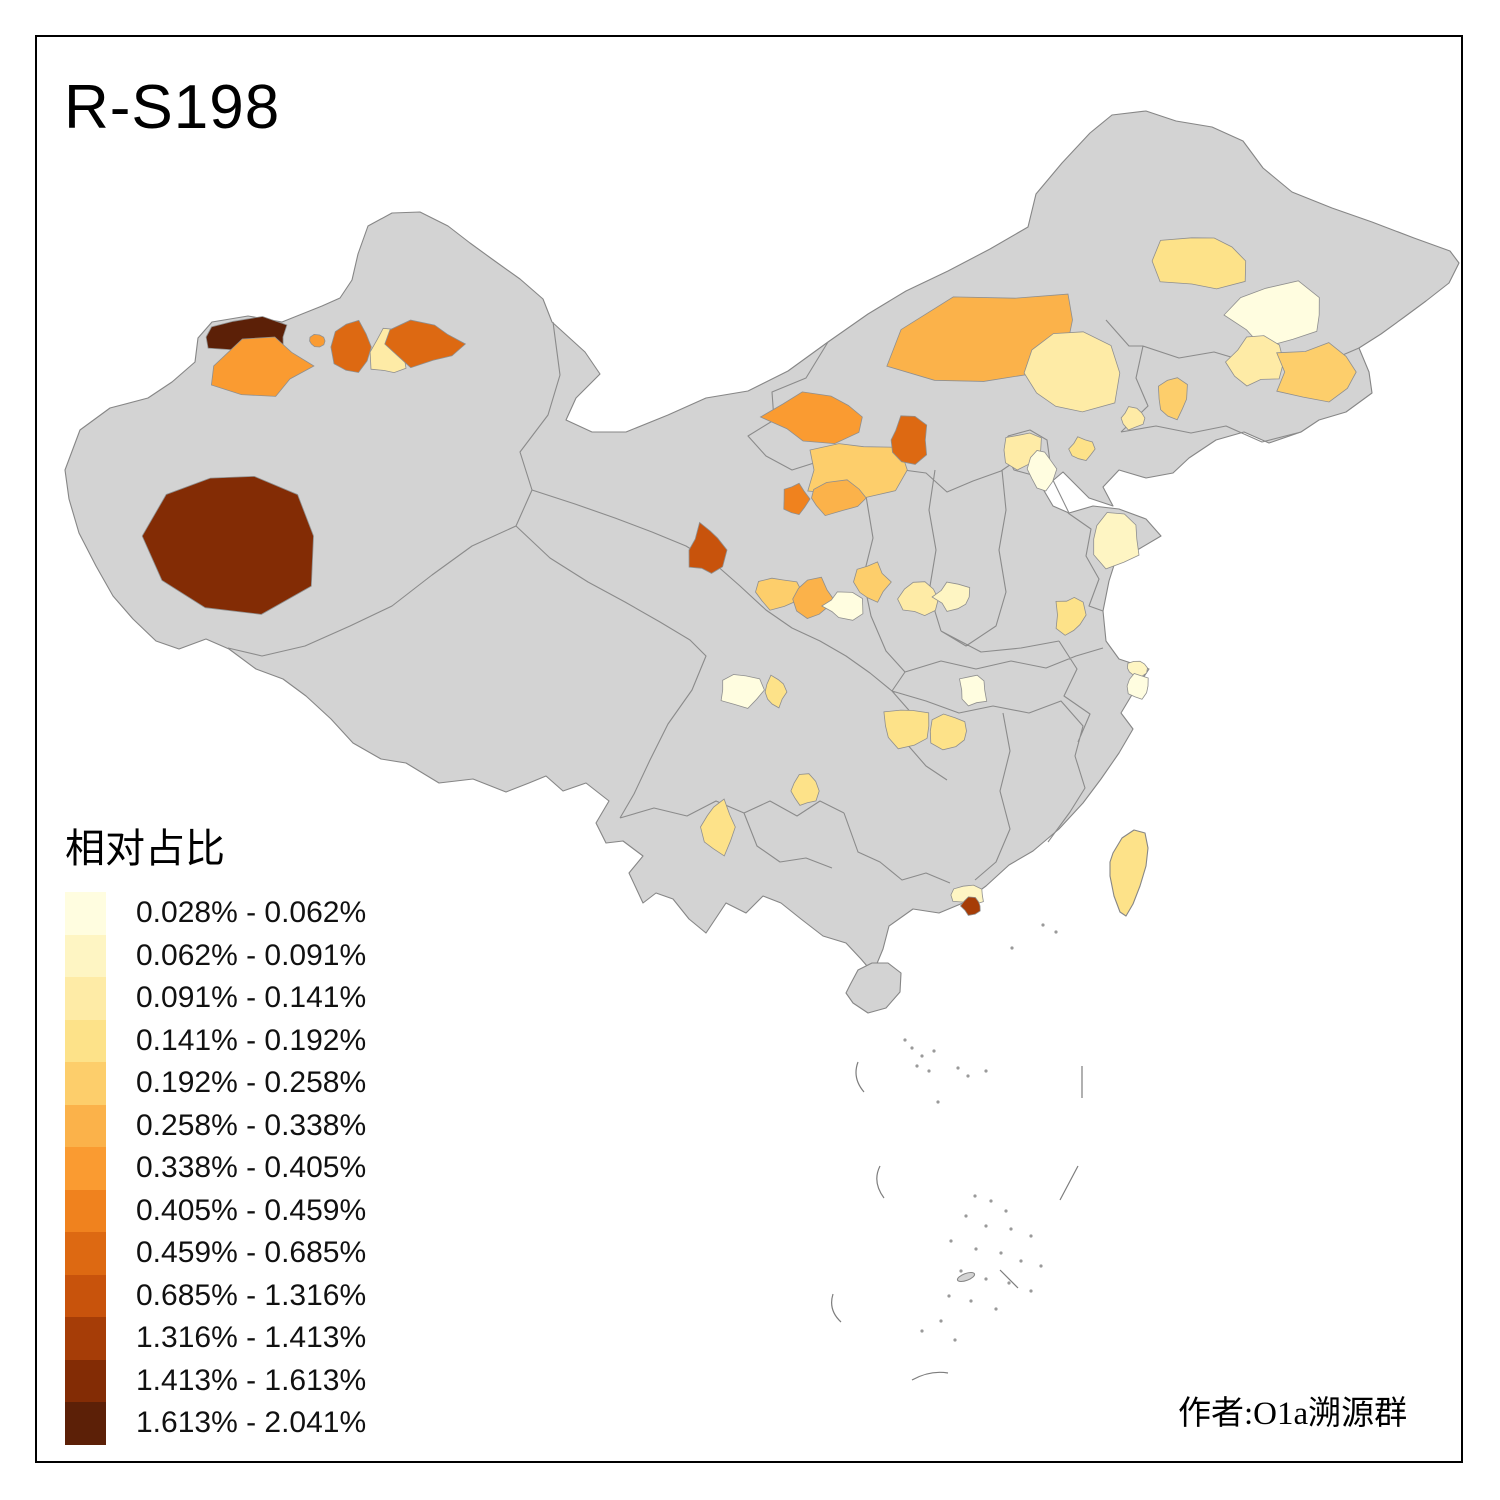 The image size is (1500, 1500). What do you see at coordinates (215, 913) in the screenshot?
I see `legend-row: 0.028% - 0.062%` at bounding box center [215, 913].